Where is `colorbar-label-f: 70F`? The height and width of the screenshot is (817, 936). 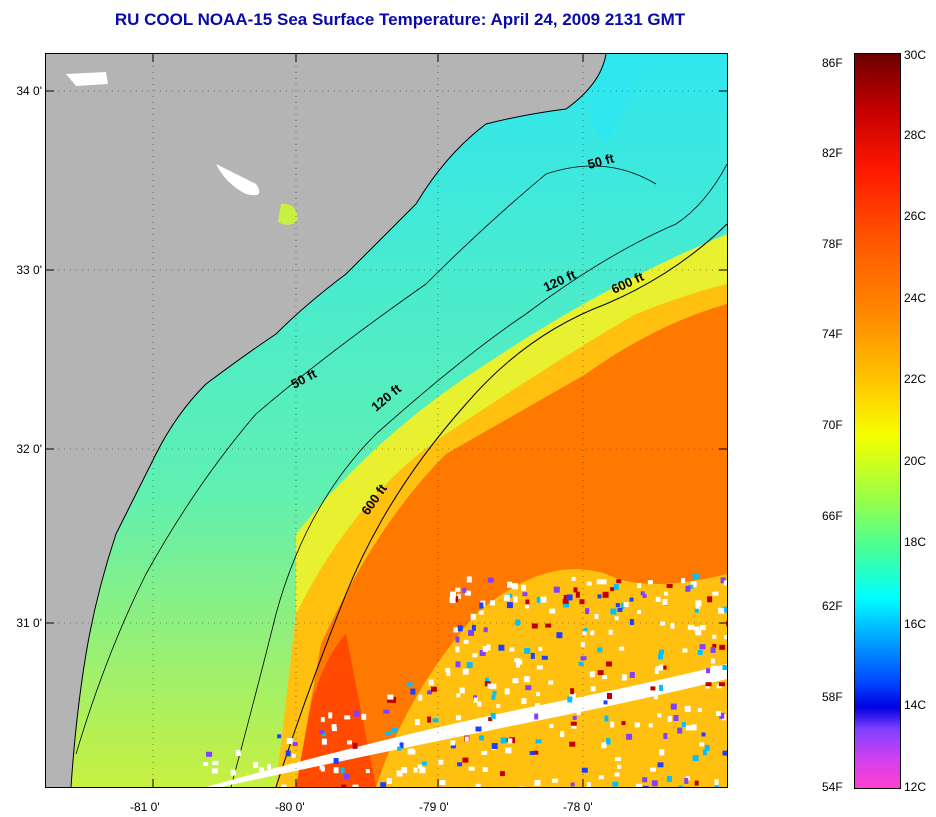 colorbar-label-f: 70F is located at coordinates (832, 425).